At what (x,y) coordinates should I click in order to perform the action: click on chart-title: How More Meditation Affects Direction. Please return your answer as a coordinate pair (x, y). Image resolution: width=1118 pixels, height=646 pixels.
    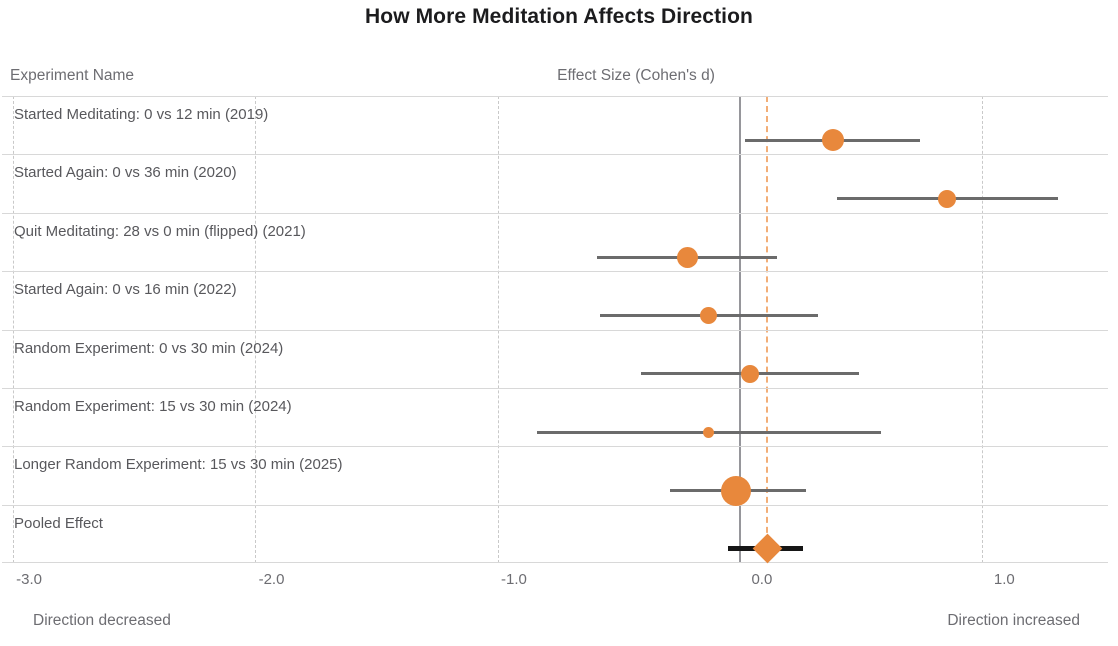
    Looking at the image, I should click on (559, 16).